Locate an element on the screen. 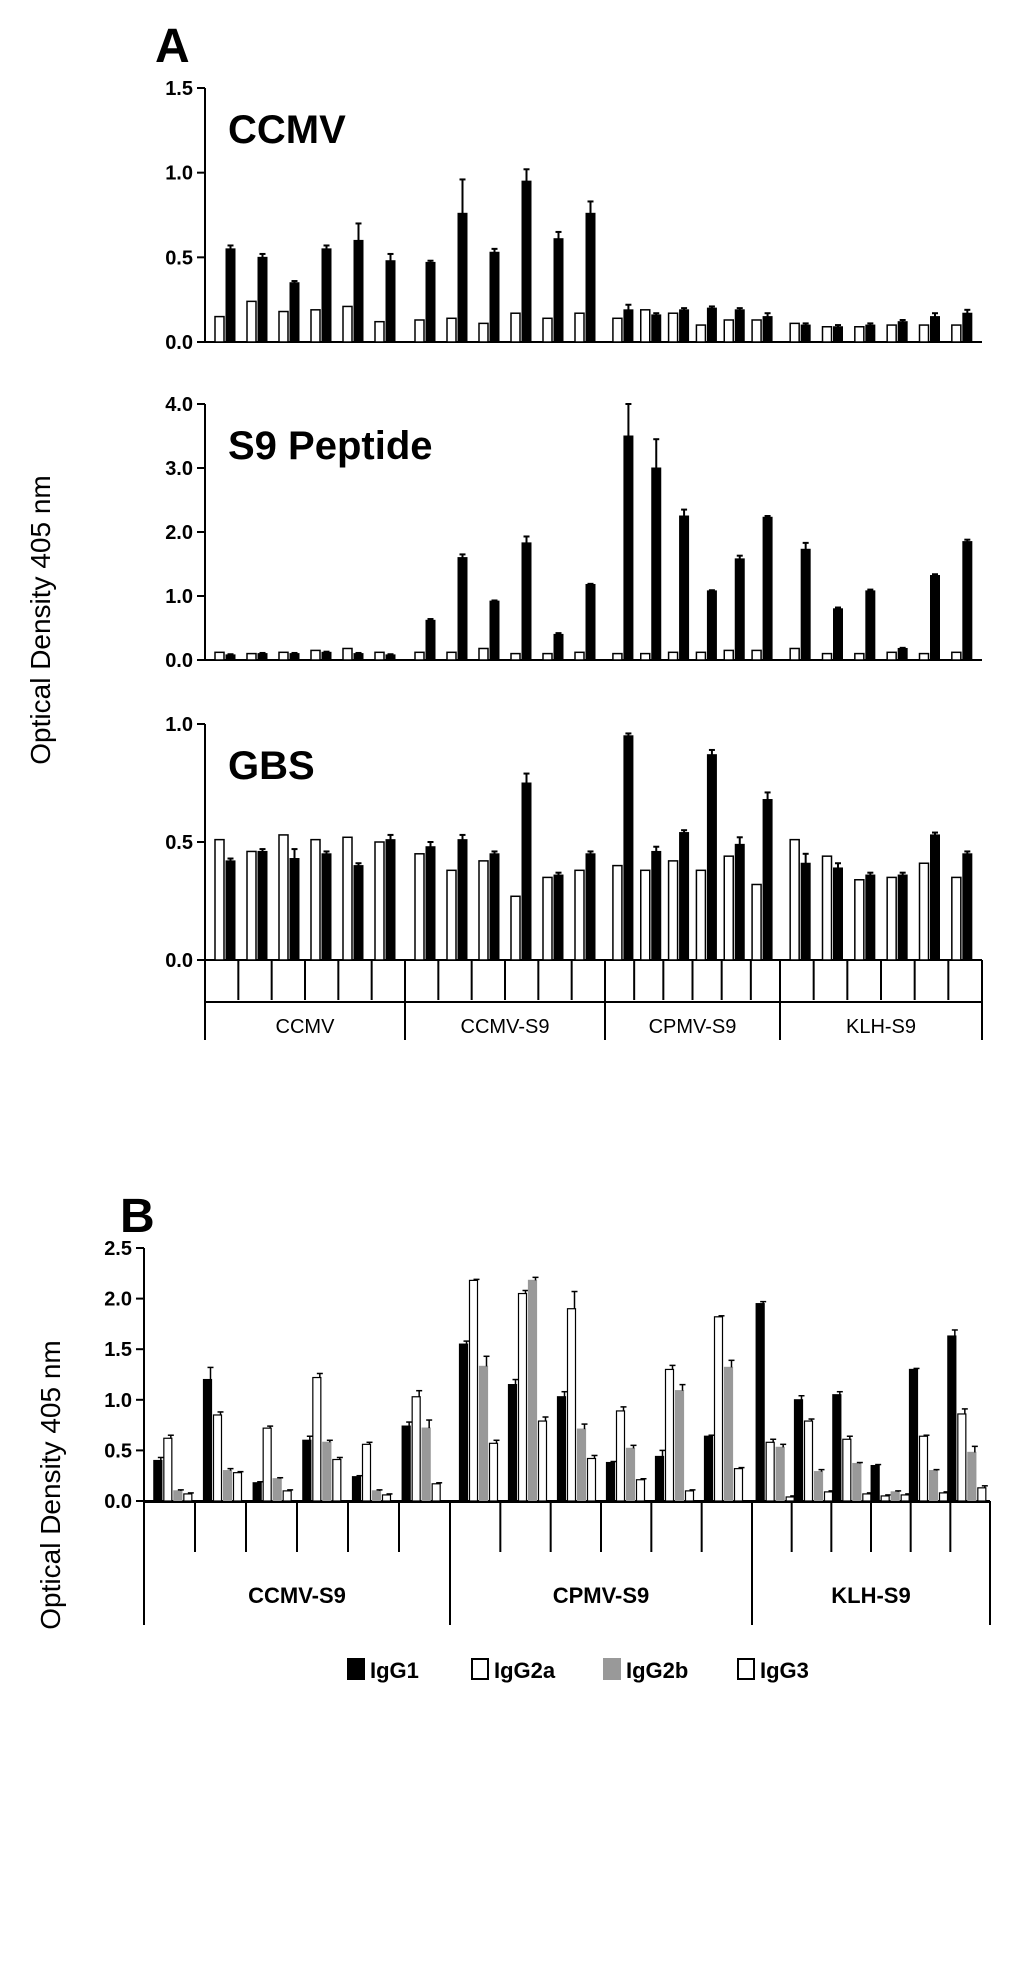 The height and width of the screenshot is (1988, 1024). y-tick-label: 1.5 is located at coordinates (179, 89).